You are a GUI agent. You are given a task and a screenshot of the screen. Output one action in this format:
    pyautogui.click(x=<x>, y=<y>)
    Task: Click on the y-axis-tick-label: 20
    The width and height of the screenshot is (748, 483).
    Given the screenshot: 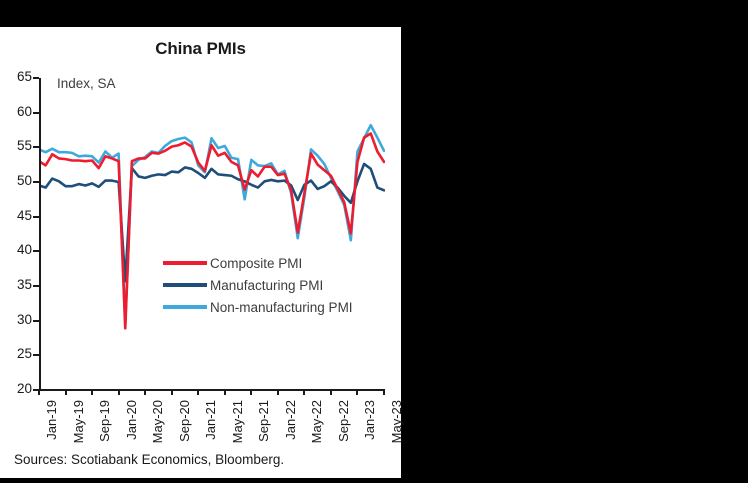 What is the action you would take?
    pyautogui.click(x=24, y=388)
    